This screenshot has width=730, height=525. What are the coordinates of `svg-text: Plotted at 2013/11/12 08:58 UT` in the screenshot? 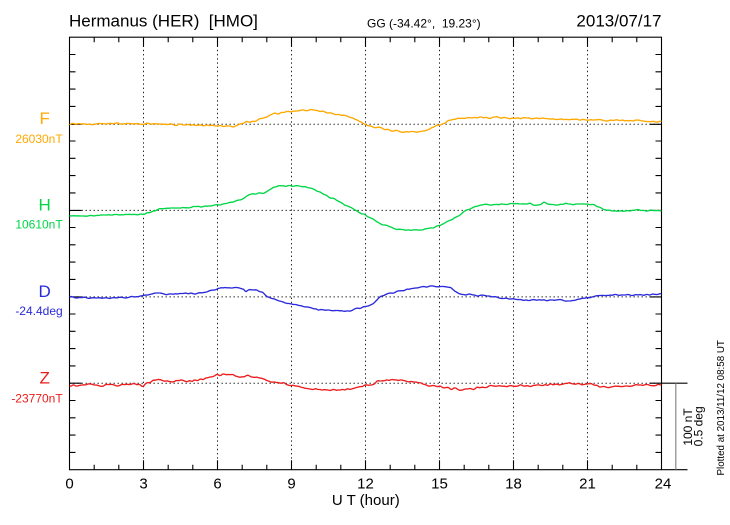 It's located at (721, 407).